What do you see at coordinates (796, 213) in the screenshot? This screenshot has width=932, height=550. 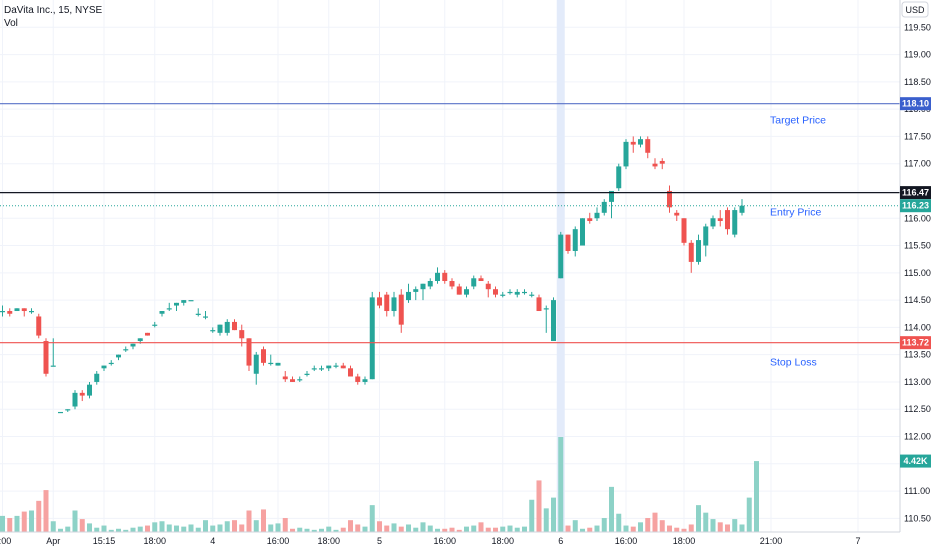 I see `entry-annotation: Entry Price` at bounding box center [796, 213].